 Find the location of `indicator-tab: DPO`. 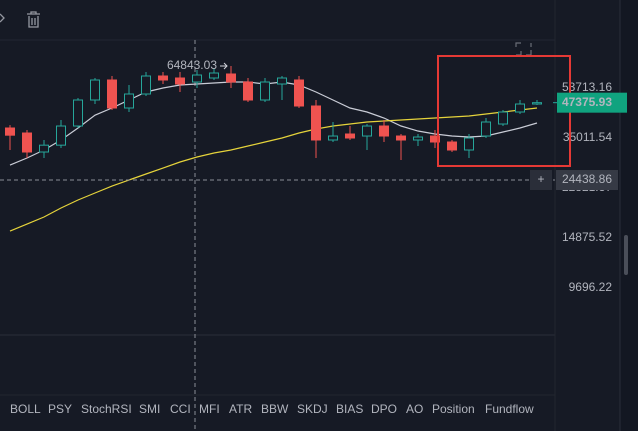

indicator-tab: DPO is located at coordinates (384, 409).